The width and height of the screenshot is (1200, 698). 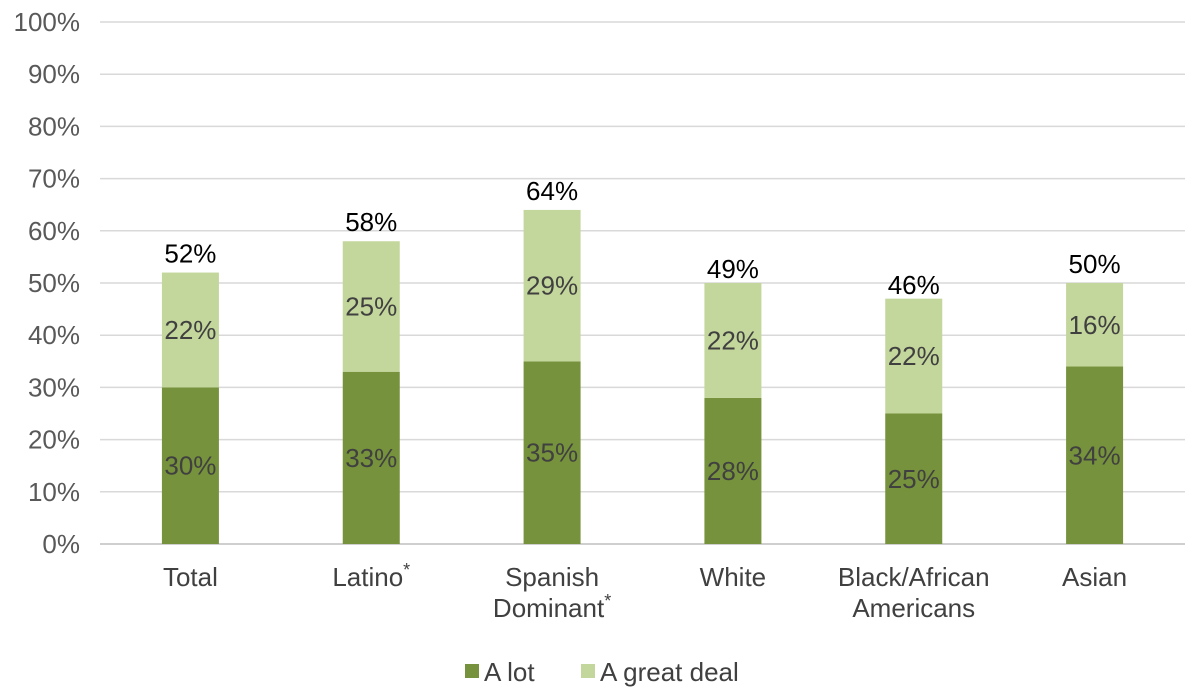 I want to click on y-tick-label: 90%, so click(x=54, y=74).